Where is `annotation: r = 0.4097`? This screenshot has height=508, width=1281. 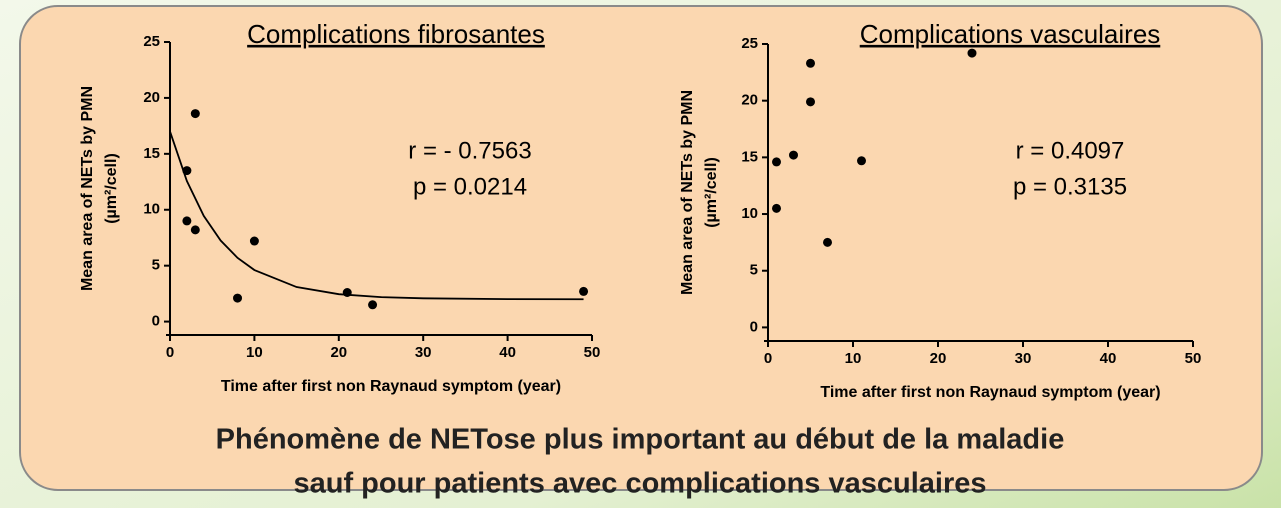 annotation: r = 0.4097 is located at coordinates (1070, 150).